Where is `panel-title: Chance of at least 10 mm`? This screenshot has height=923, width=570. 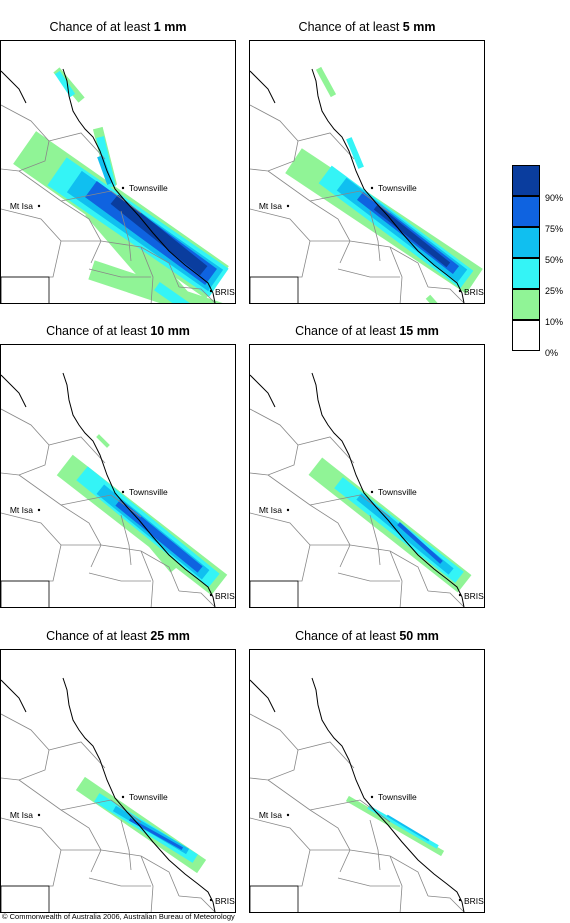
panel-title: Chance of at least 10 mm is located at coordinates (118, 331).